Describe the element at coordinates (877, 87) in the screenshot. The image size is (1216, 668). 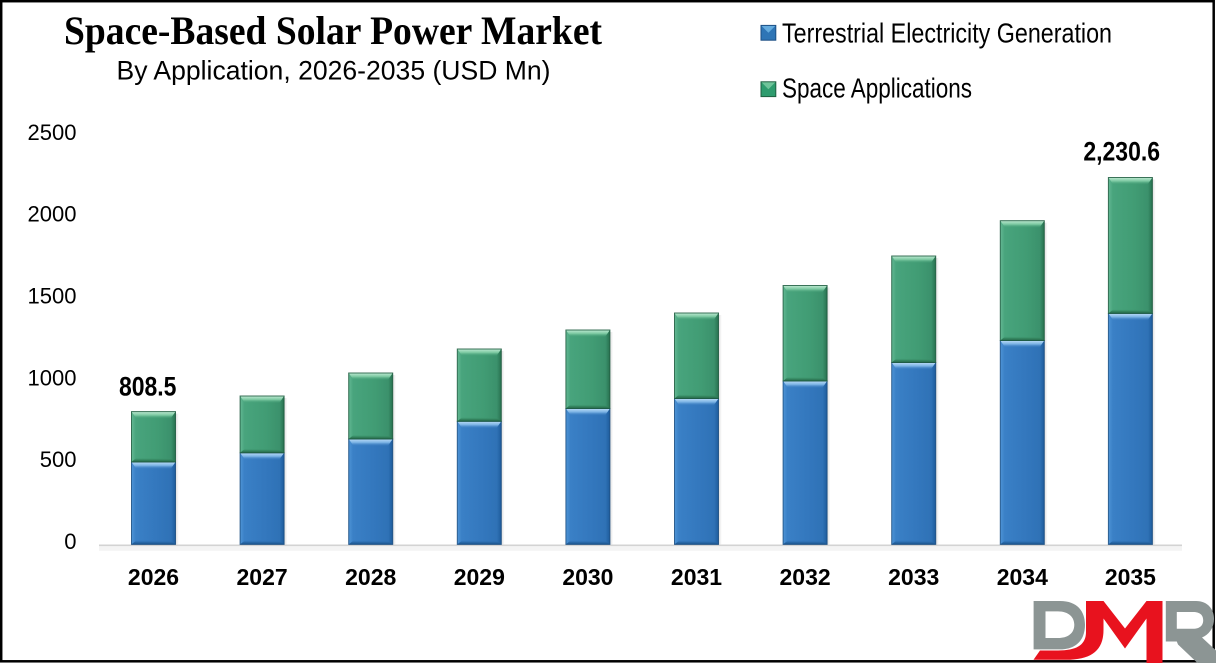
I see `svg-text: Space Applications` at that location.